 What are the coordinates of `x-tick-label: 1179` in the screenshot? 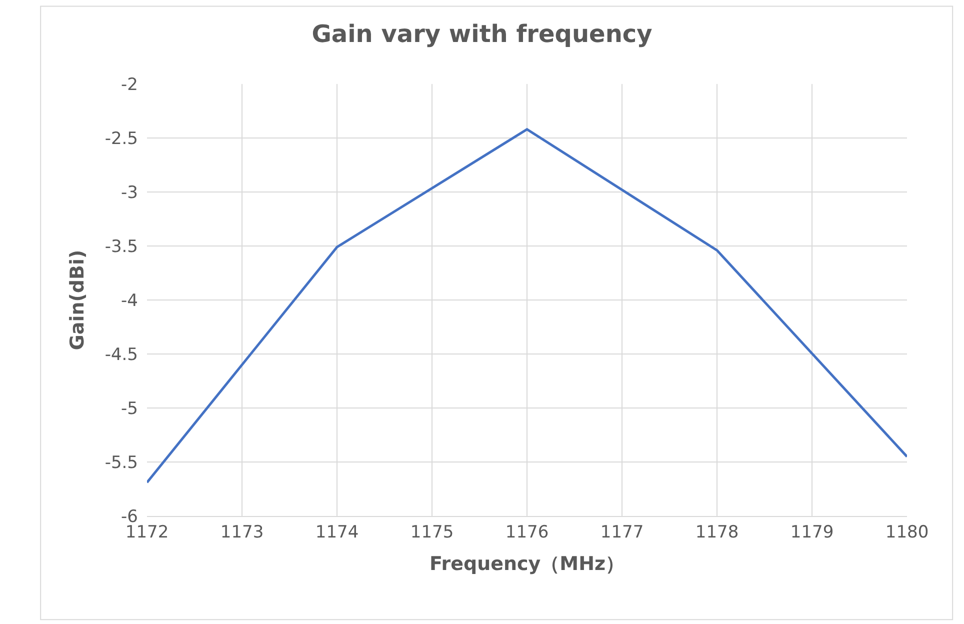 It's located at (812, 532).